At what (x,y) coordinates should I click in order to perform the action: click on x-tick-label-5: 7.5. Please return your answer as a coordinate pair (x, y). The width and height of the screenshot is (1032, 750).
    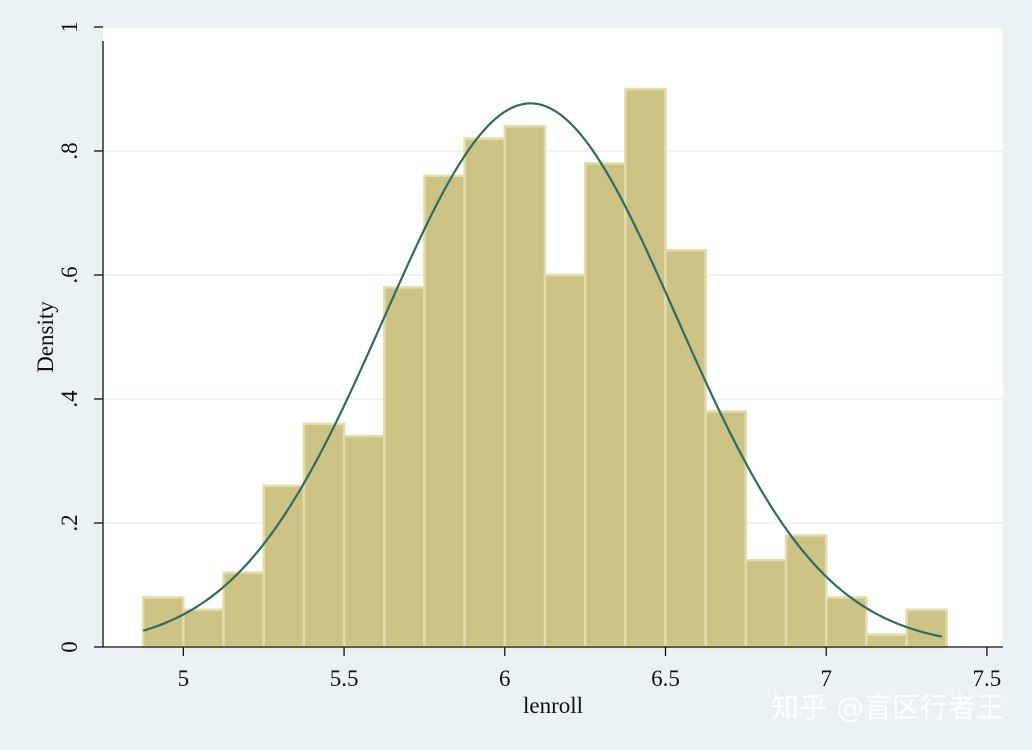
    Looking at the image, I should click on (987, 678).